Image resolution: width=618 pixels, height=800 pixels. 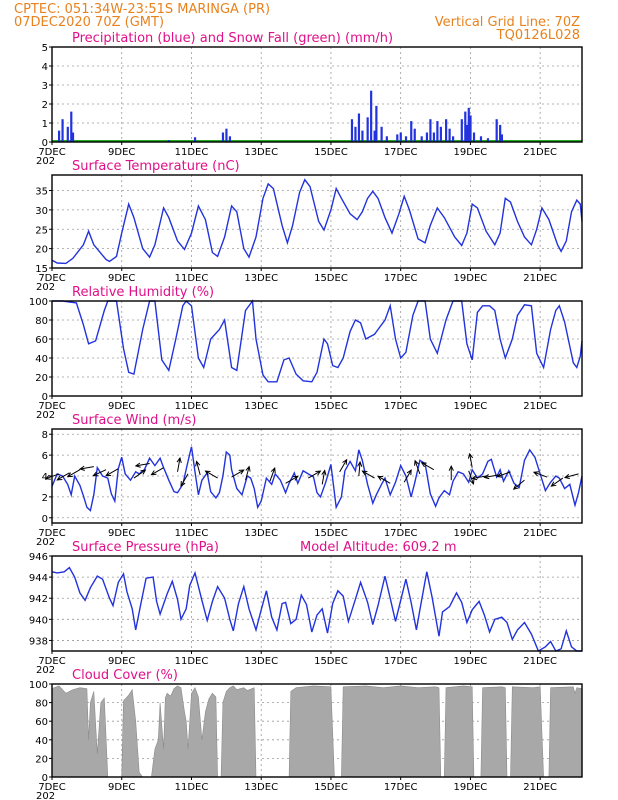 What do you see at coordinates (45, 48) in the screenshot?
I see `y-tick-label: 5` at bounding box center [45, 48].